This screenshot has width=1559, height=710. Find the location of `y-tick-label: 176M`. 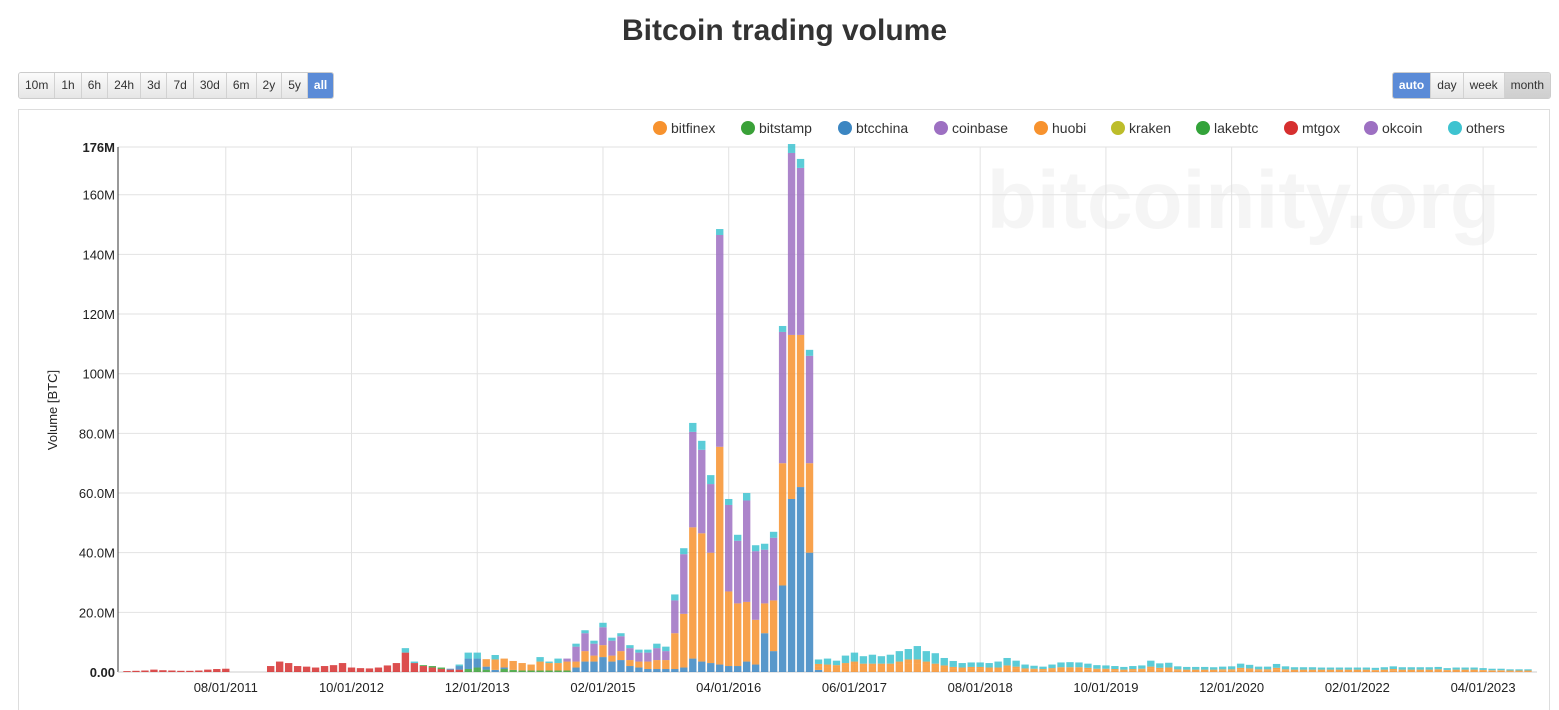

y-tick-label: 176M is located at coordinates (98, 147).